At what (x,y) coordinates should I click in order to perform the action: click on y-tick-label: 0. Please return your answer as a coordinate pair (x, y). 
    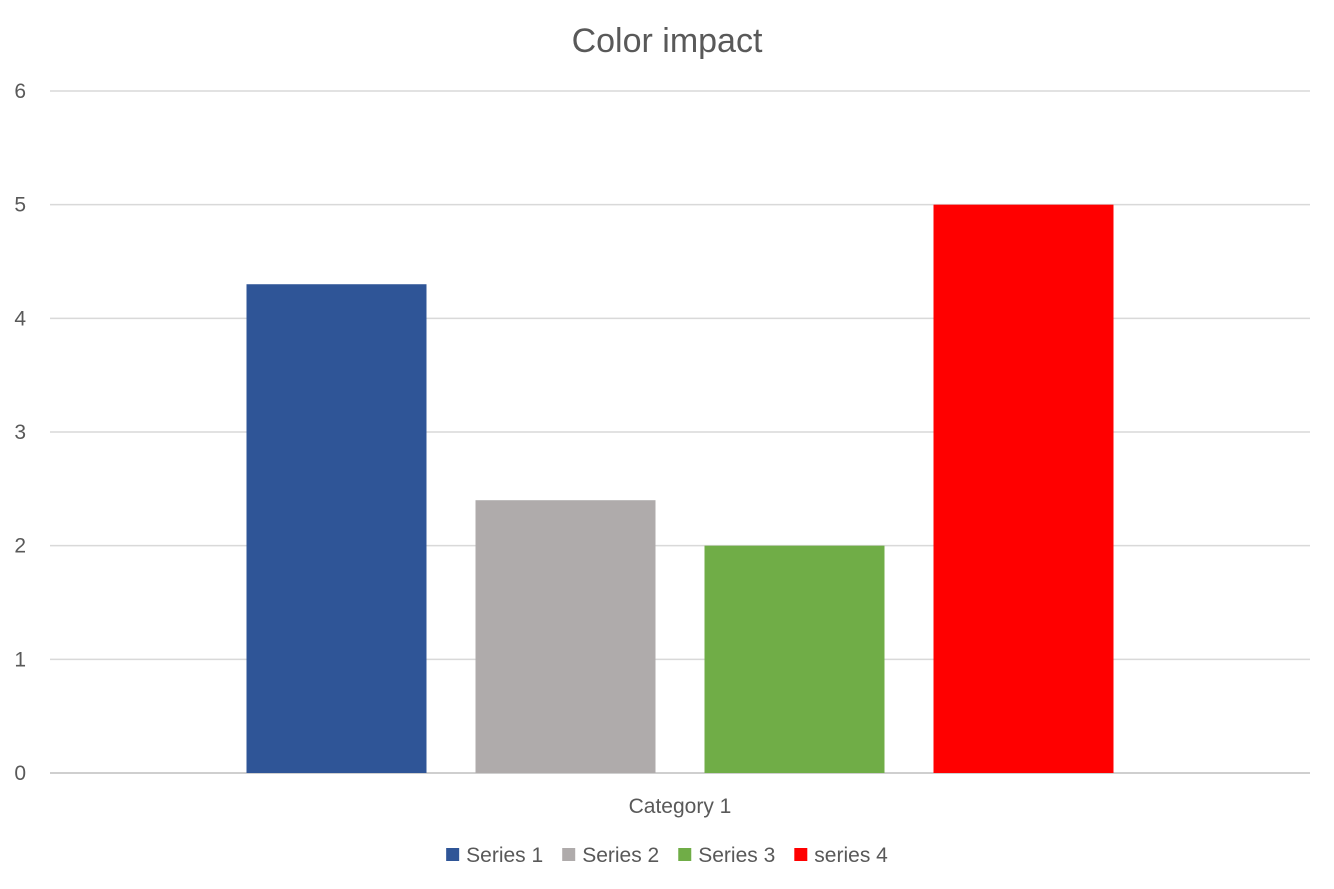
    Looking at the image, I should click on (20, 773).